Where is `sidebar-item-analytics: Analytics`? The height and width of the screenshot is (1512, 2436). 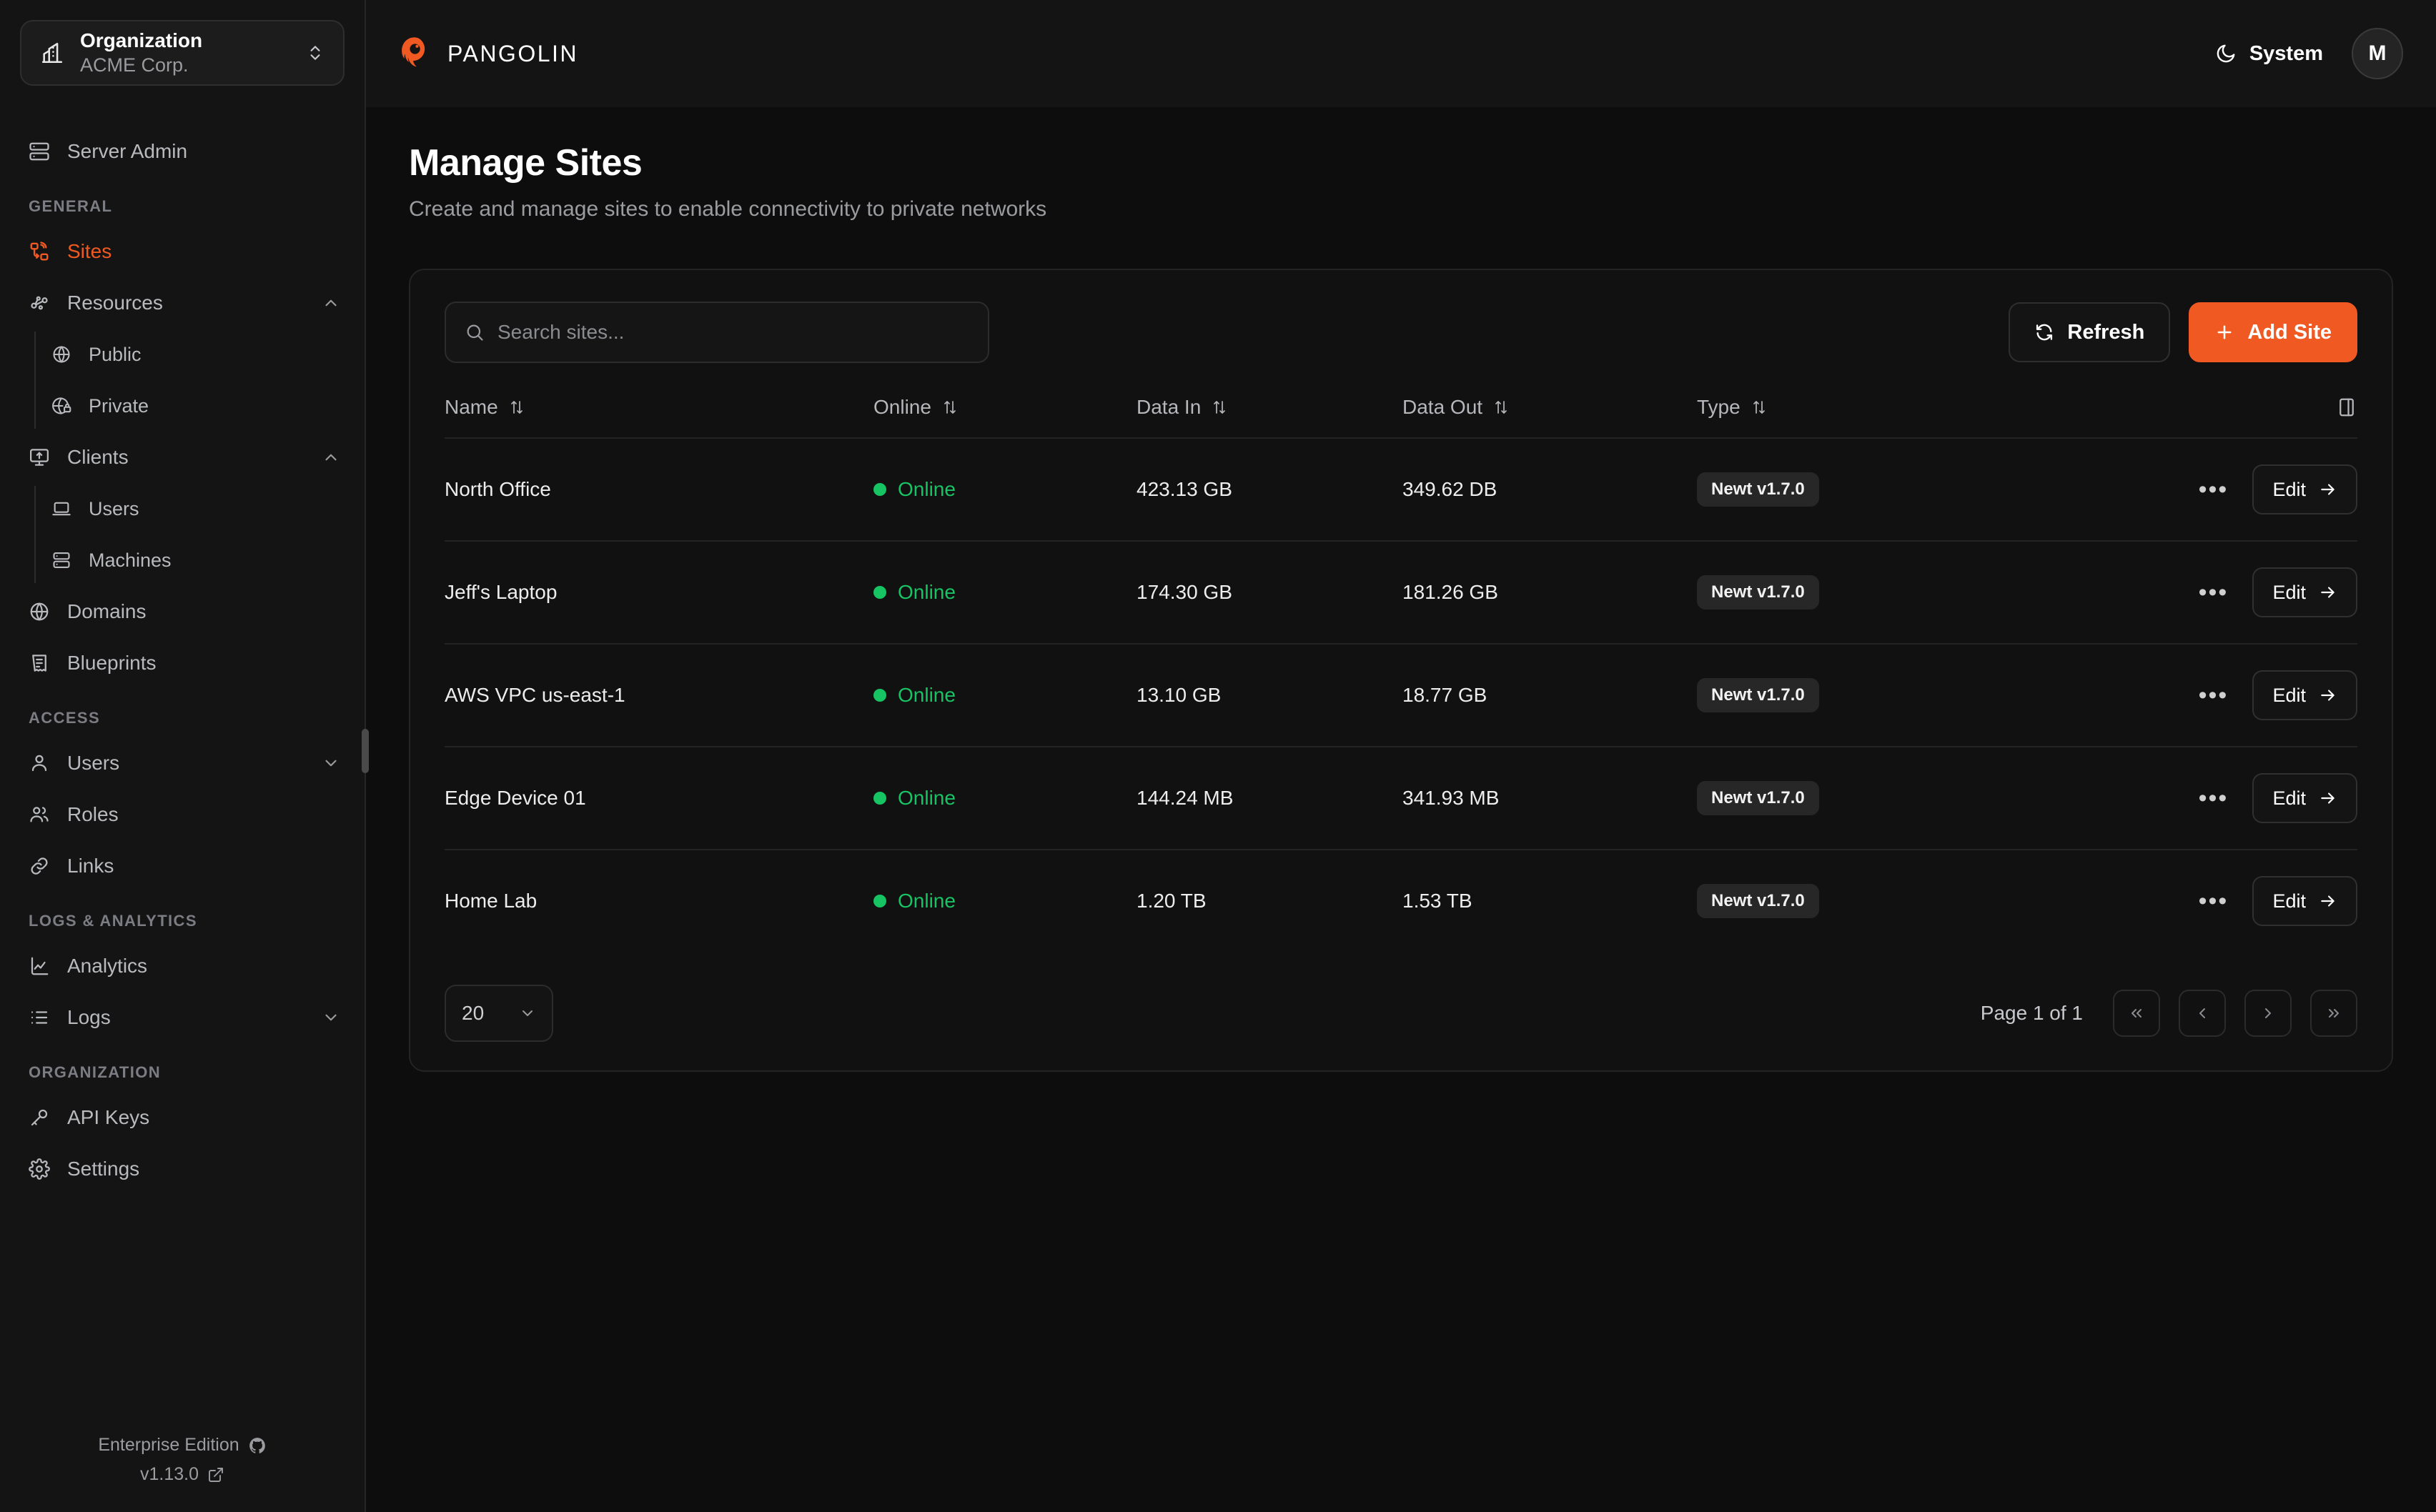 sidebar-item-analytics: Analytics is located at coordinates (182, 966).